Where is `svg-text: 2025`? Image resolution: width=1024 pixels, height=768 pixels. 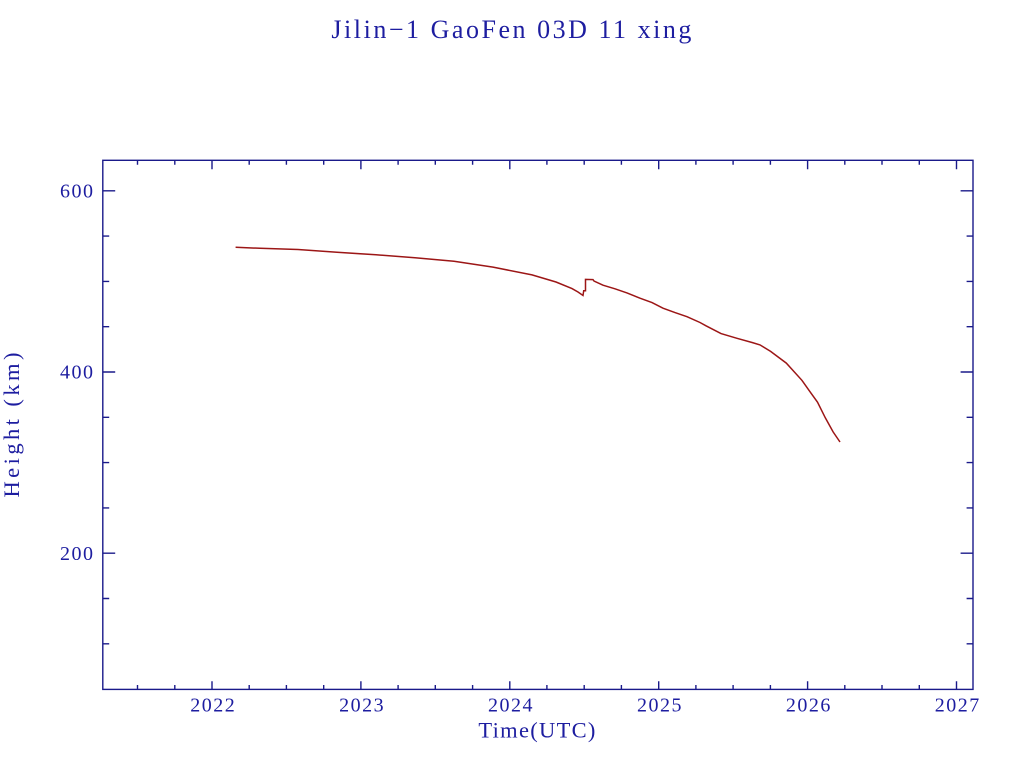 svg-text: 2025 is located at coordinates (659, 706).